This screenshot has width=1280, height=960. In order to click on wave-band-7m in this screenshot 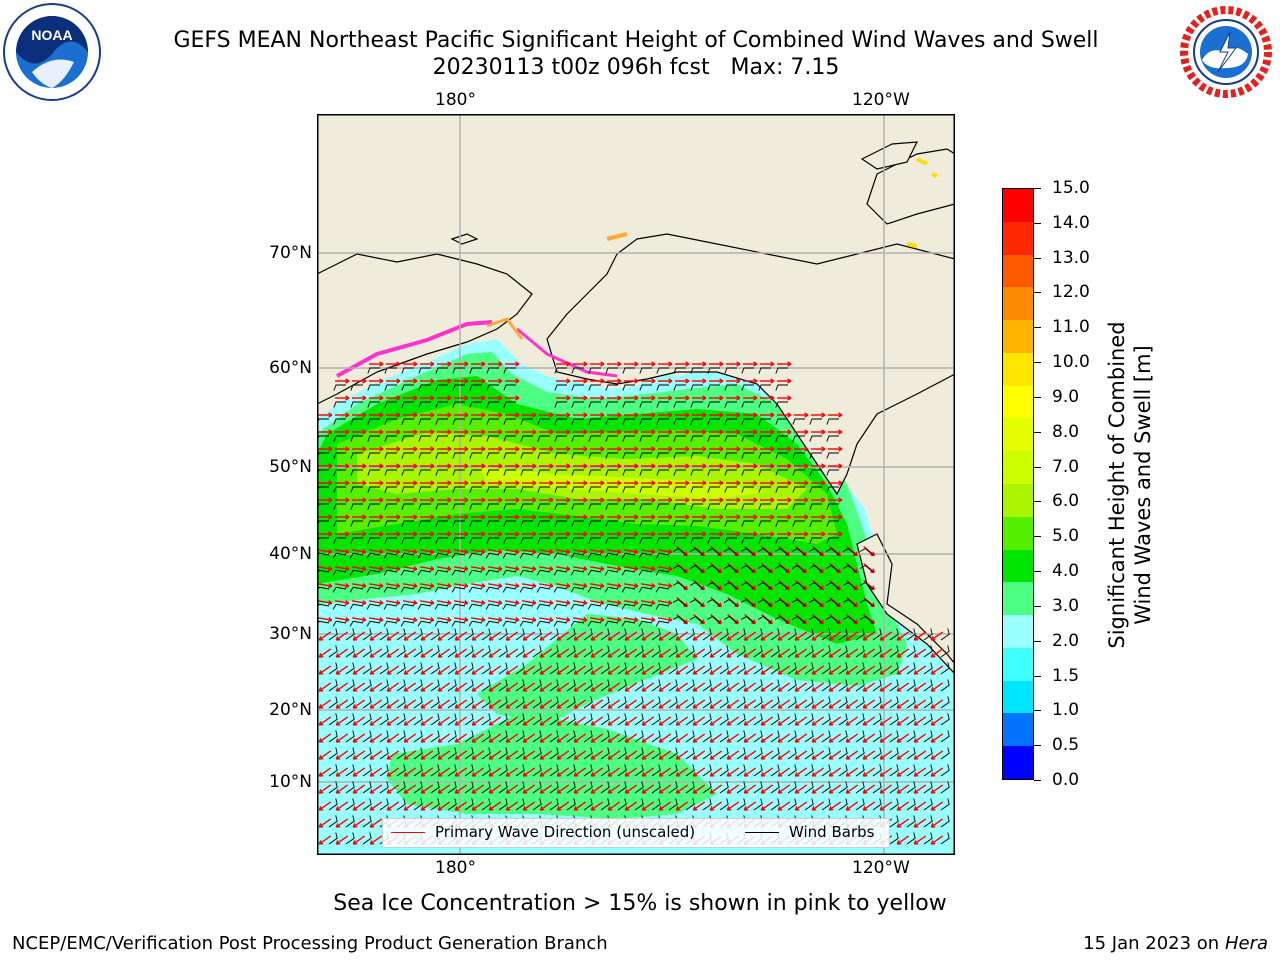, I will do `click(622, 482)`.